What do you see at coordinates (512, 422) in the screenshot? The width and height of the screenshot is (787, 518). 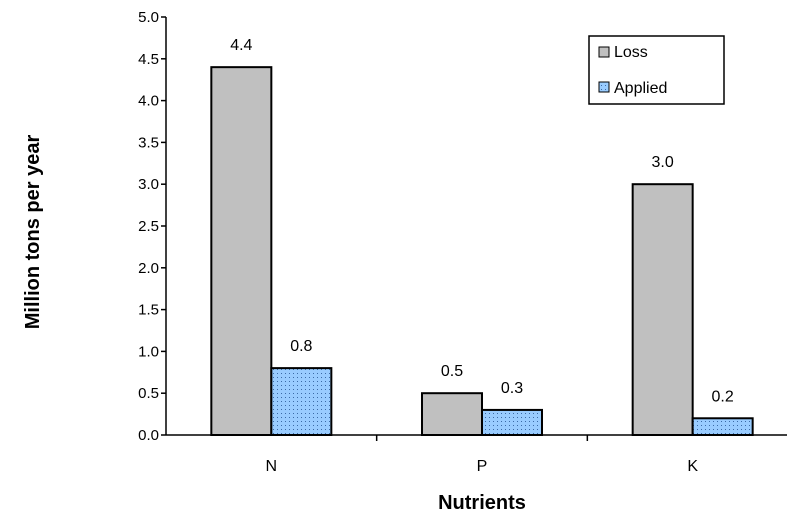 I see `bar-applied-p` at bounding box center [512, 422].